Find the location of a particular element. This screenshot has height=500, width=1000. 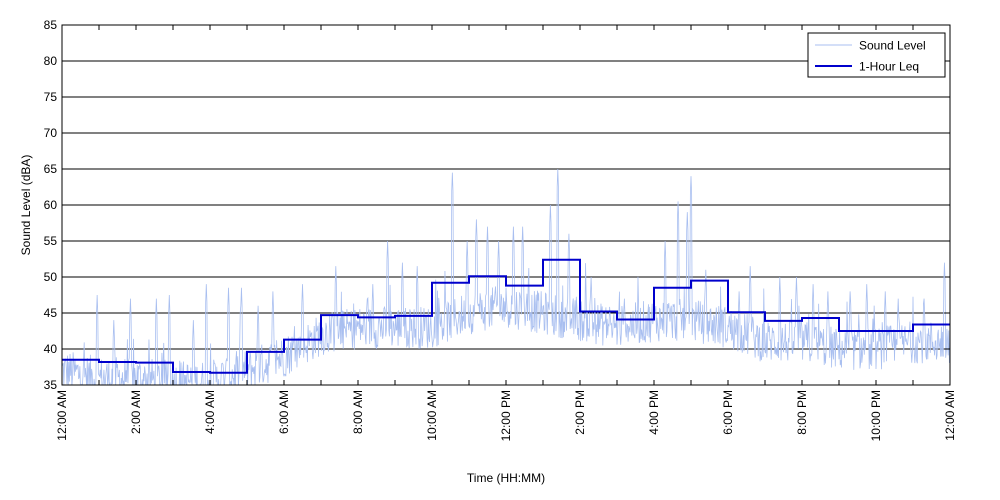

legend: Sound Level 1-Hour Leq is located at coordinates (876, 55).